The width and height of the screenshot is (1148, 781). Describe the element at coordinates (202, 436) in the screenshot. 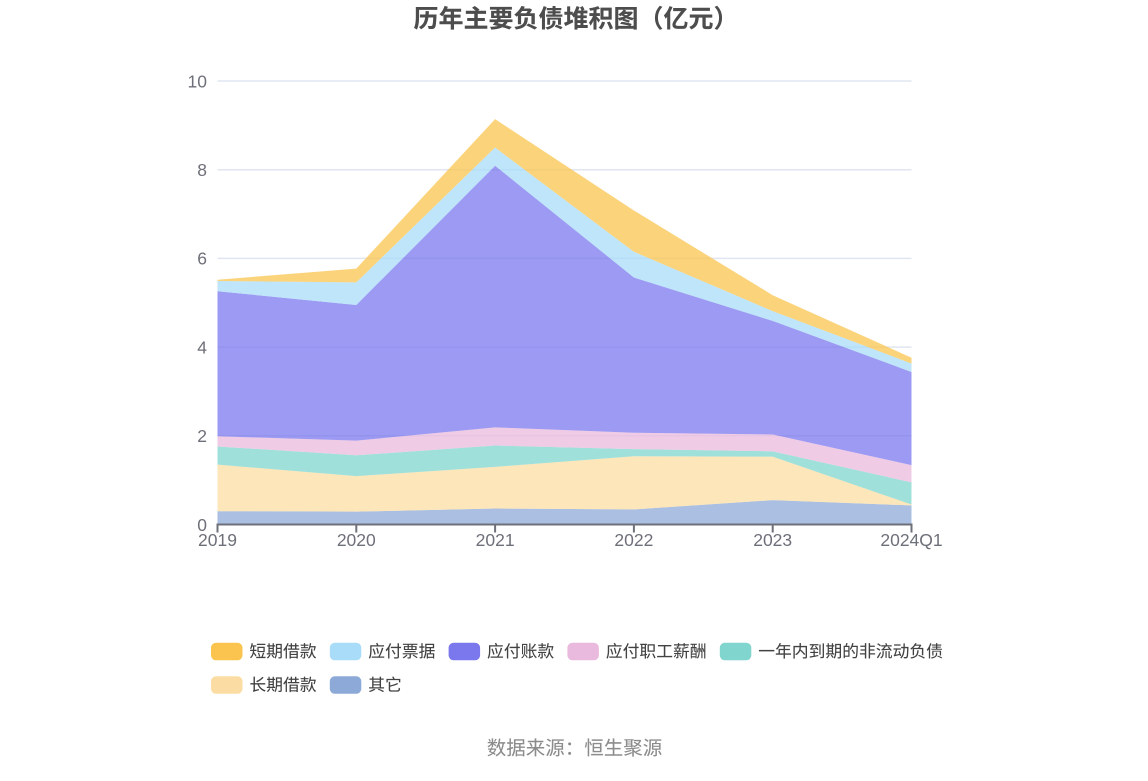

I see `svg-text: 2` at that location.